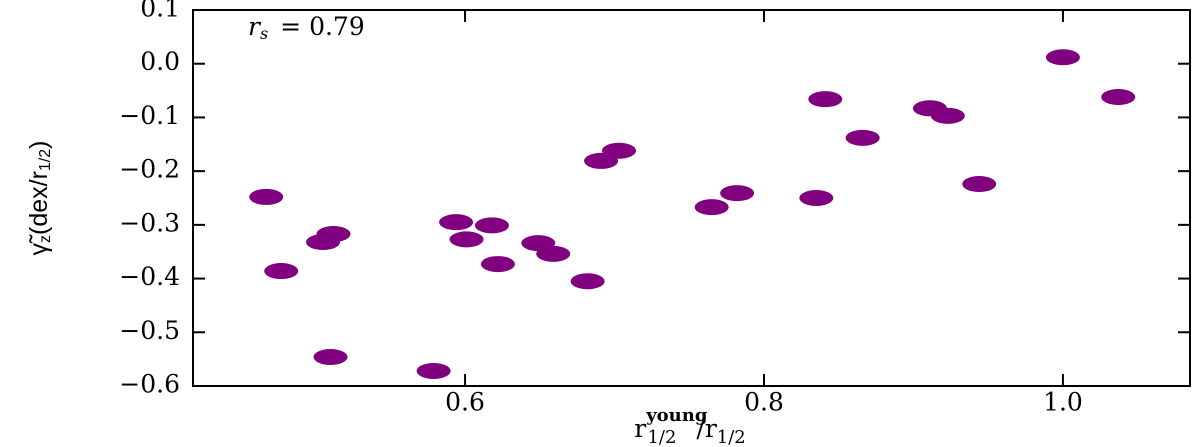 The image size is (1196, 447). What do you see at coordinates (255, 26) in the screenshot?
I see `annotation-symbol: r` at bounding box center [255, 26].